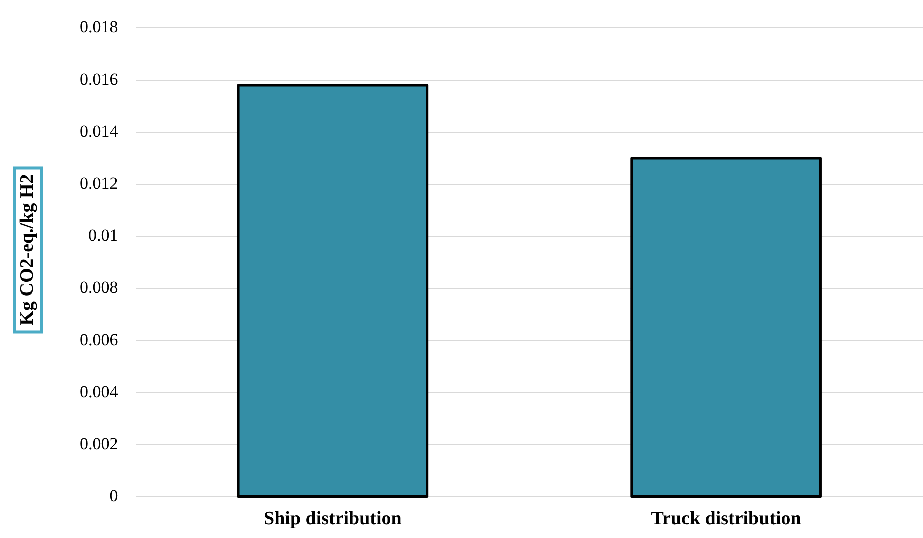  What do you see at coordinates (333, 519) in the screenshot?
I see `x-tick-label: Ship distribution` at bounding box center [333, 519].